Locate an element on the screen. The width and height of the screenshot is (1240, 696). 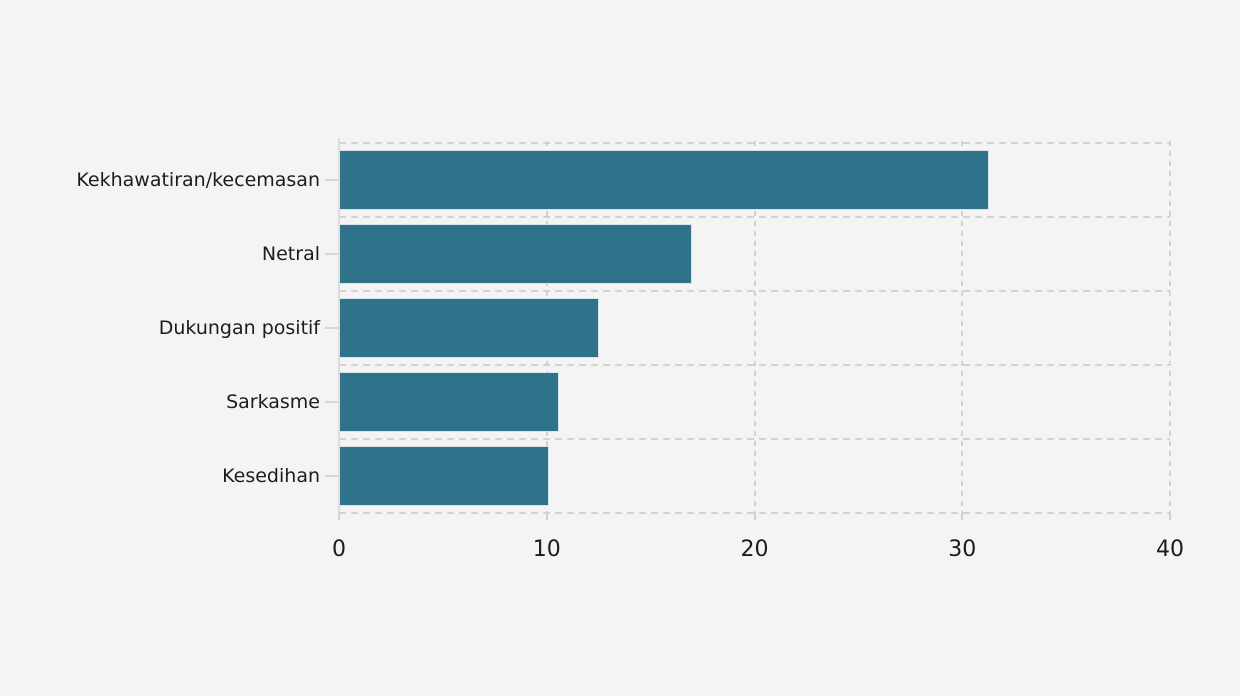
category-label: Netral is located at coordinates (290, 254).